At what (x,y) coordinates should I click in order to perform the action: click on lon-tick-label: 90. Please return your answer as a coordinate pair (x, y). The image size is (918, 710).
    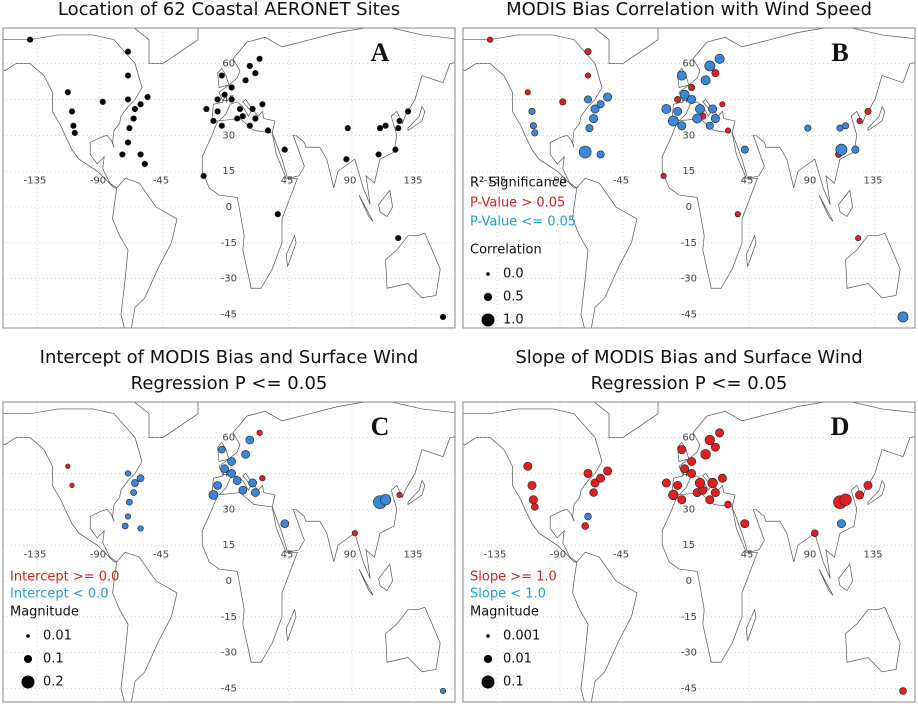
    Looking at the image, I should click on (350, 555).